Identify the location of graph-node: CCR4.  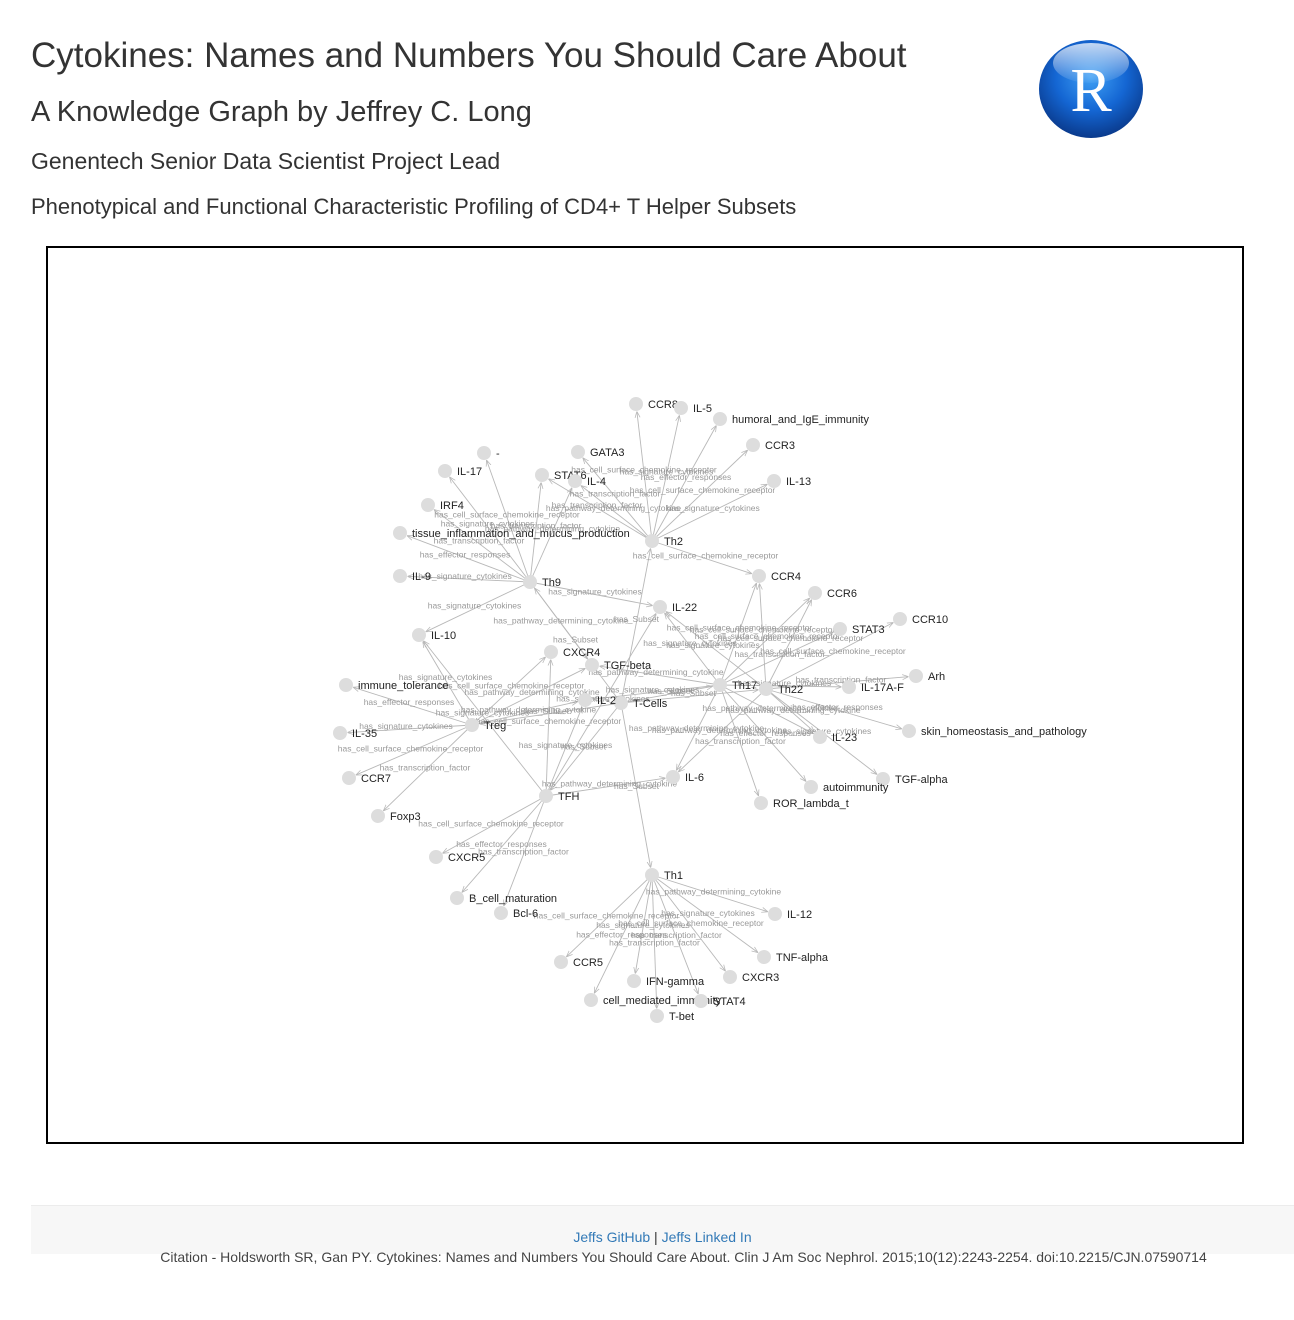
(776, 576).